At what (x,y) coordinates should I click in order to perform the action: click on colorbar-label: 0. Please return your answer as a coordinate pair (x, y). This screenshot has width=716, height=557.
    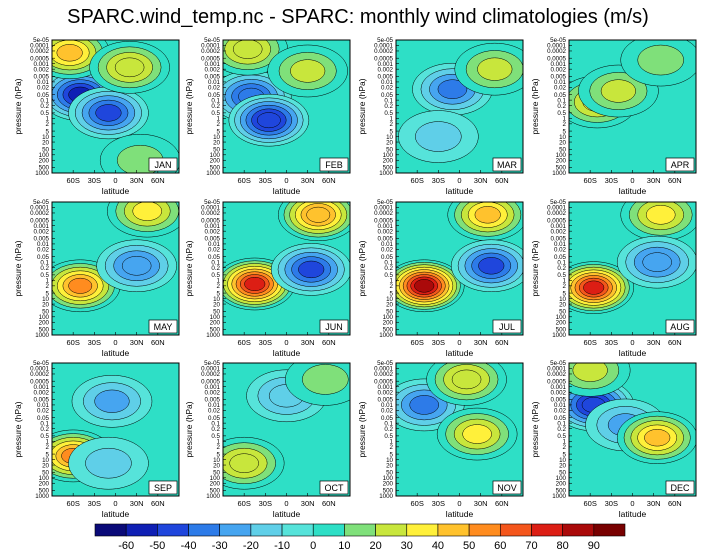
    Looking at the image, I should click on (313, 546).